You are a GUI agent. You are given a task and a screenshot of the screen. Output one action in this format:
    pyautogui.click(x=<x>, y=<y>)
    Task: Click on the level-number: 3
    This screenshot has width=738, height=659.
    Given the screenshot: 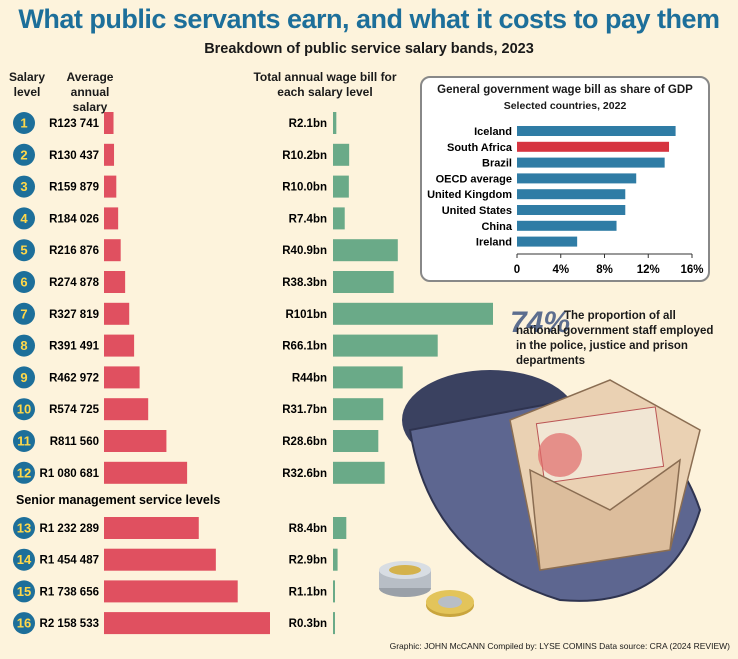 What is the action you would take?
    pyautogui.click(x=23, y=186)
    